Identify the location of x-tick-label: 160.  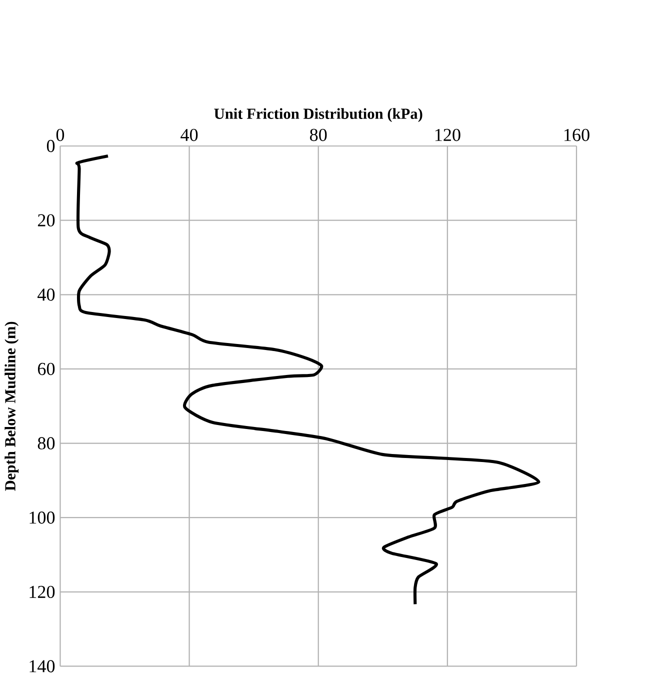
(577, 135).